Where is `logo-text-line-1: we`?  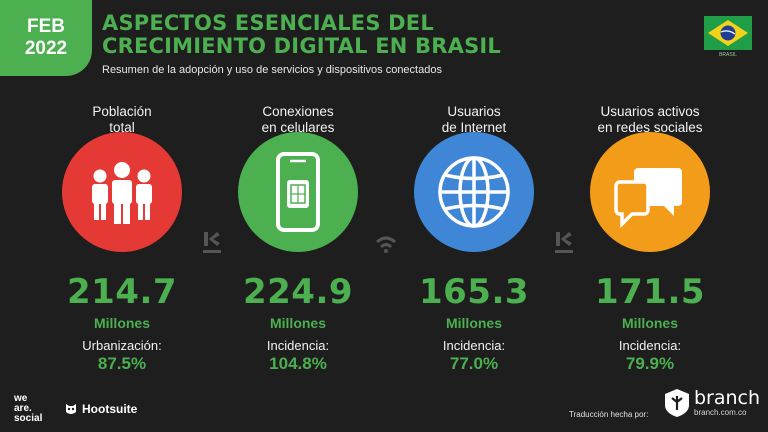
logo-text-line-1: we is located at coordinates (21, 398).